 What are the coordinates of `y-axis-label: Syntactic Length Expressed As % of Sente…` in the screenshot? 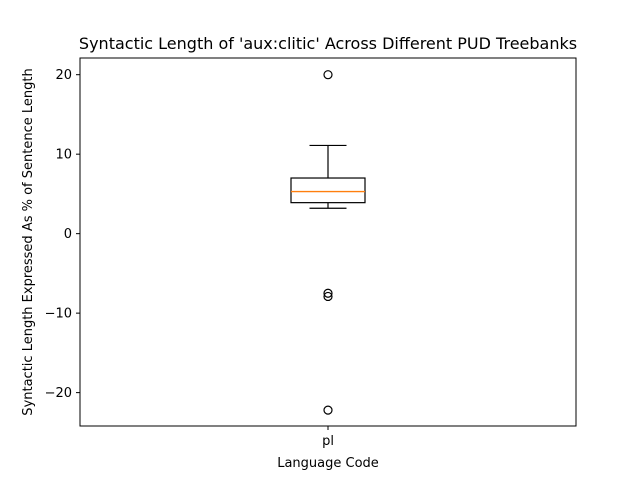 It's located at (28, 241).